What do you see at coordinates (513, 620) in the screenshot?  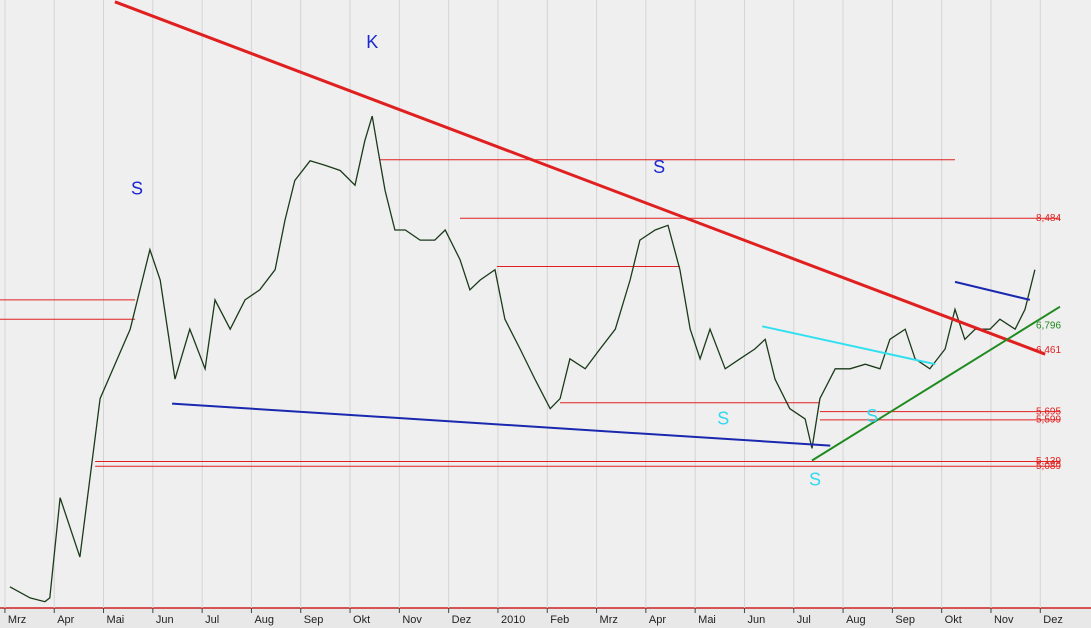 I see `x-tick-label: 2010` at bounding box center [513, 620].